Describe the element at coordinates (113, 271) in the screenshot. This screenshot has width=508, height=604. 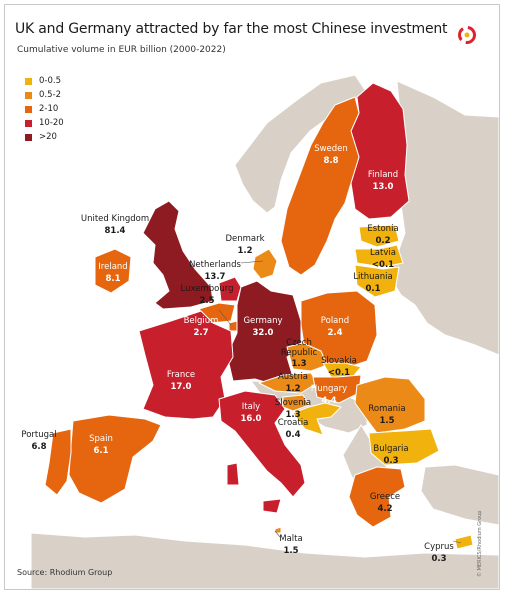
I see `ireland-region` at that location.